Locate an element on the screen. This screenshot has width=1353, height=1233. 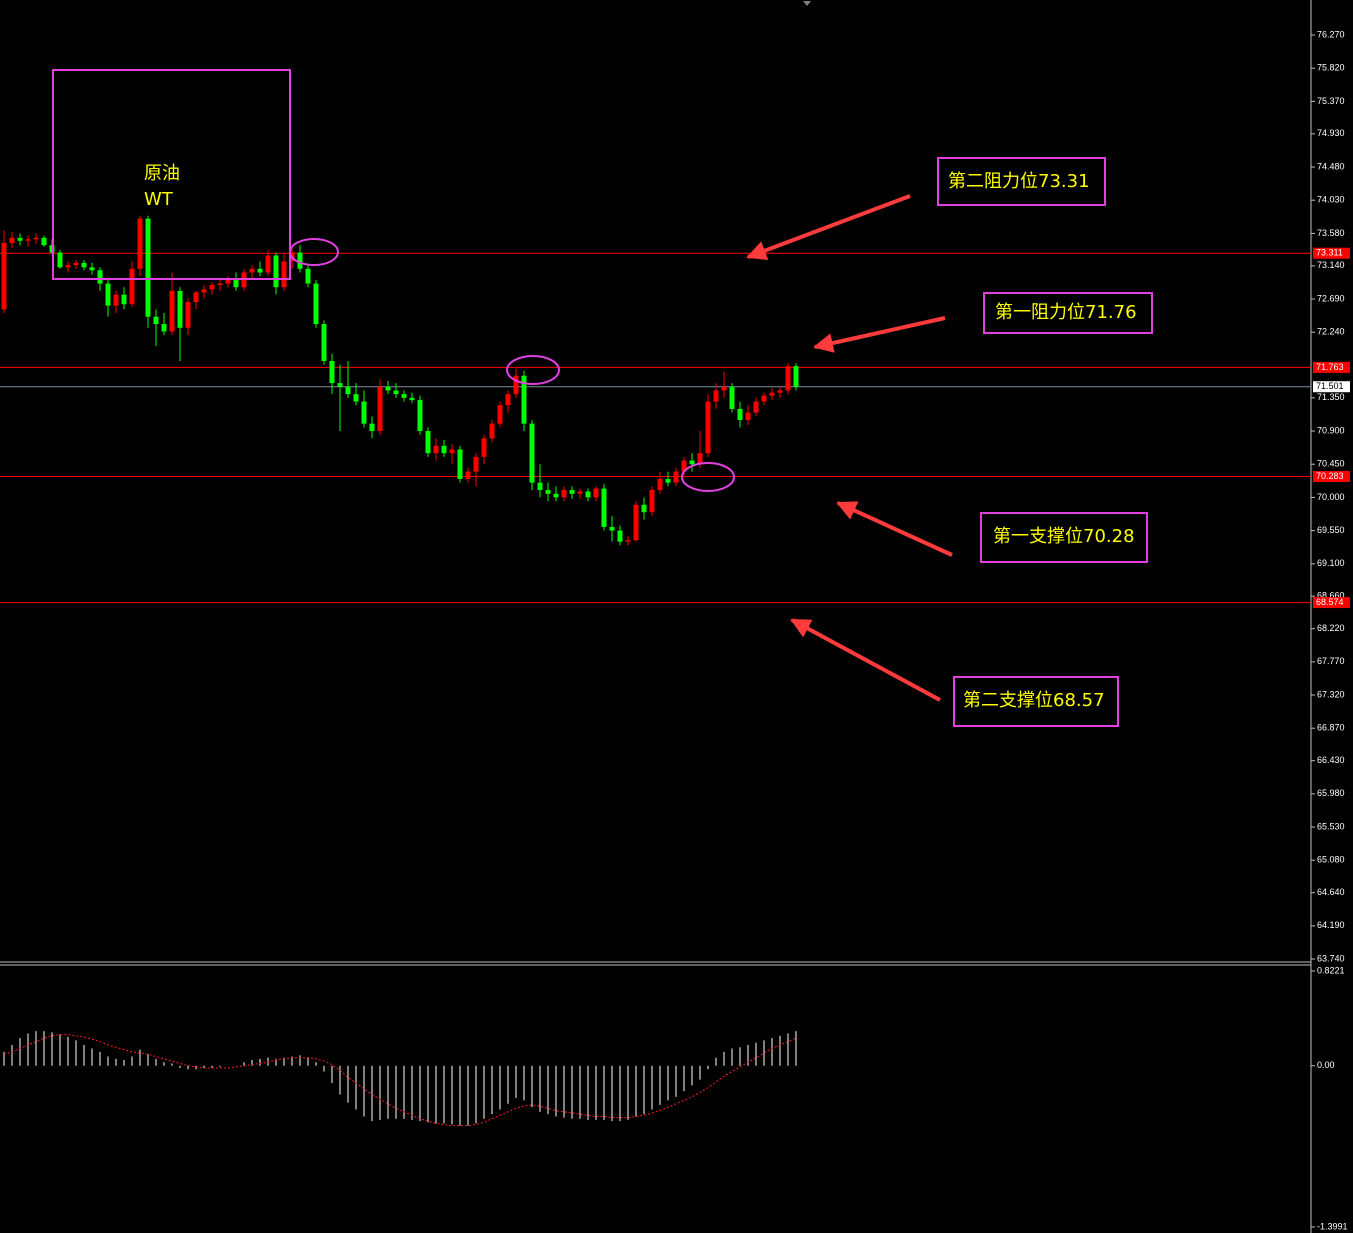
annotation-text: 第二支撑位68.57 is located at coordinates (1034, 700).